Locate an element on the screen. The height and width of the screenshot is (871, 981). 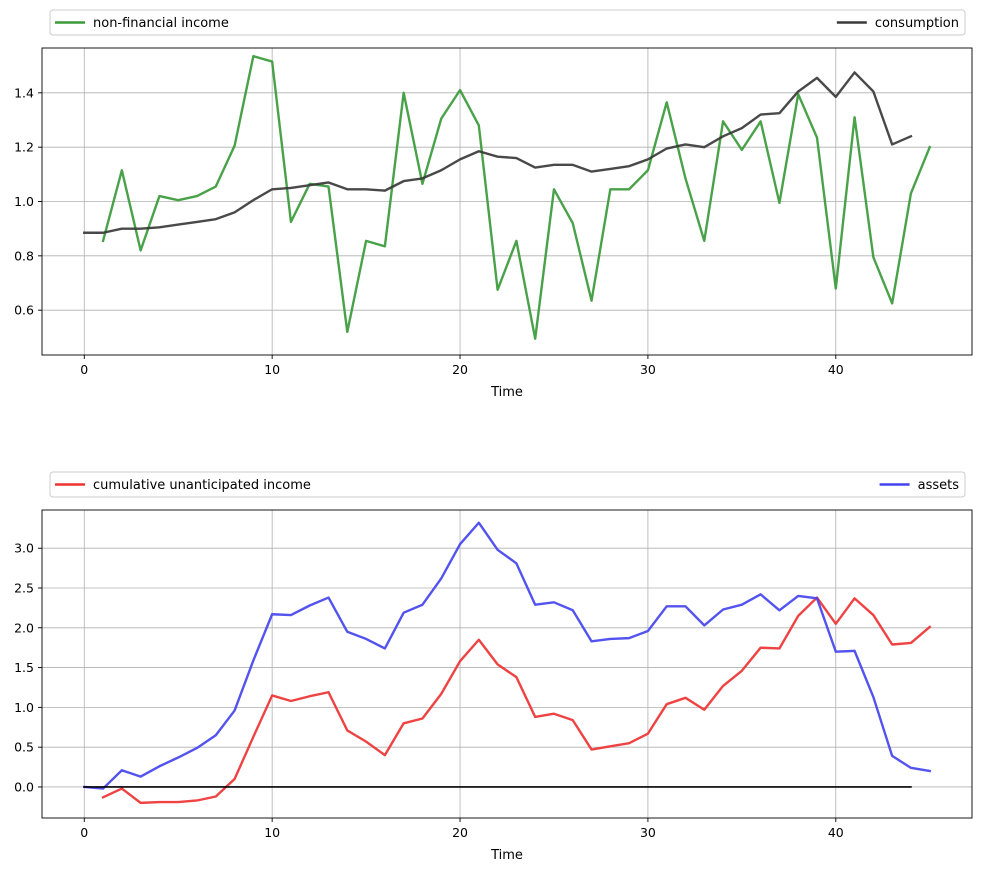
y-tick-label: 0.0 is located at coordinates (24, 786).